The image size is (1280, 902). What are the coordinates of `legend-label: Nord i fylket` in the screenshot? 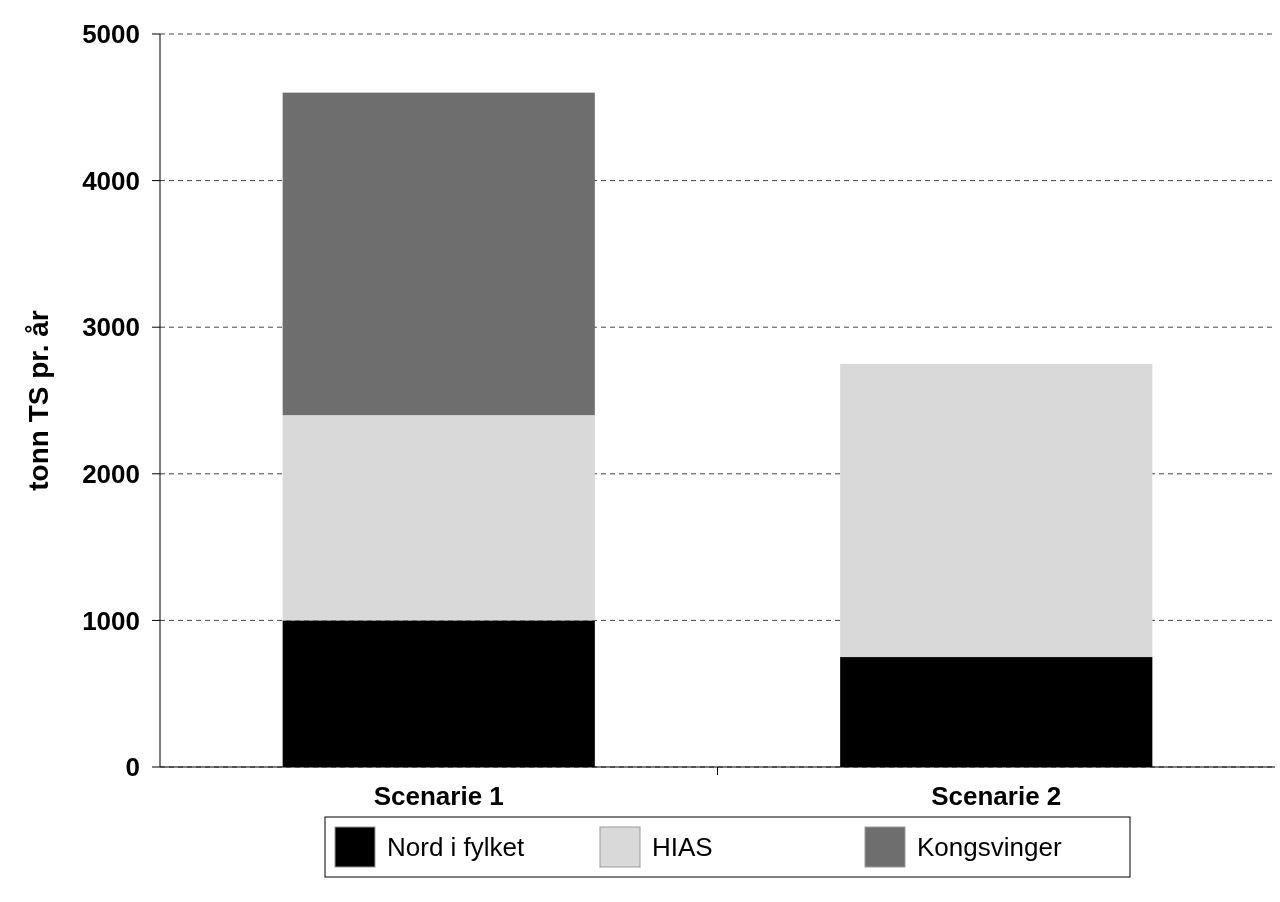 It's located at (456, 847).